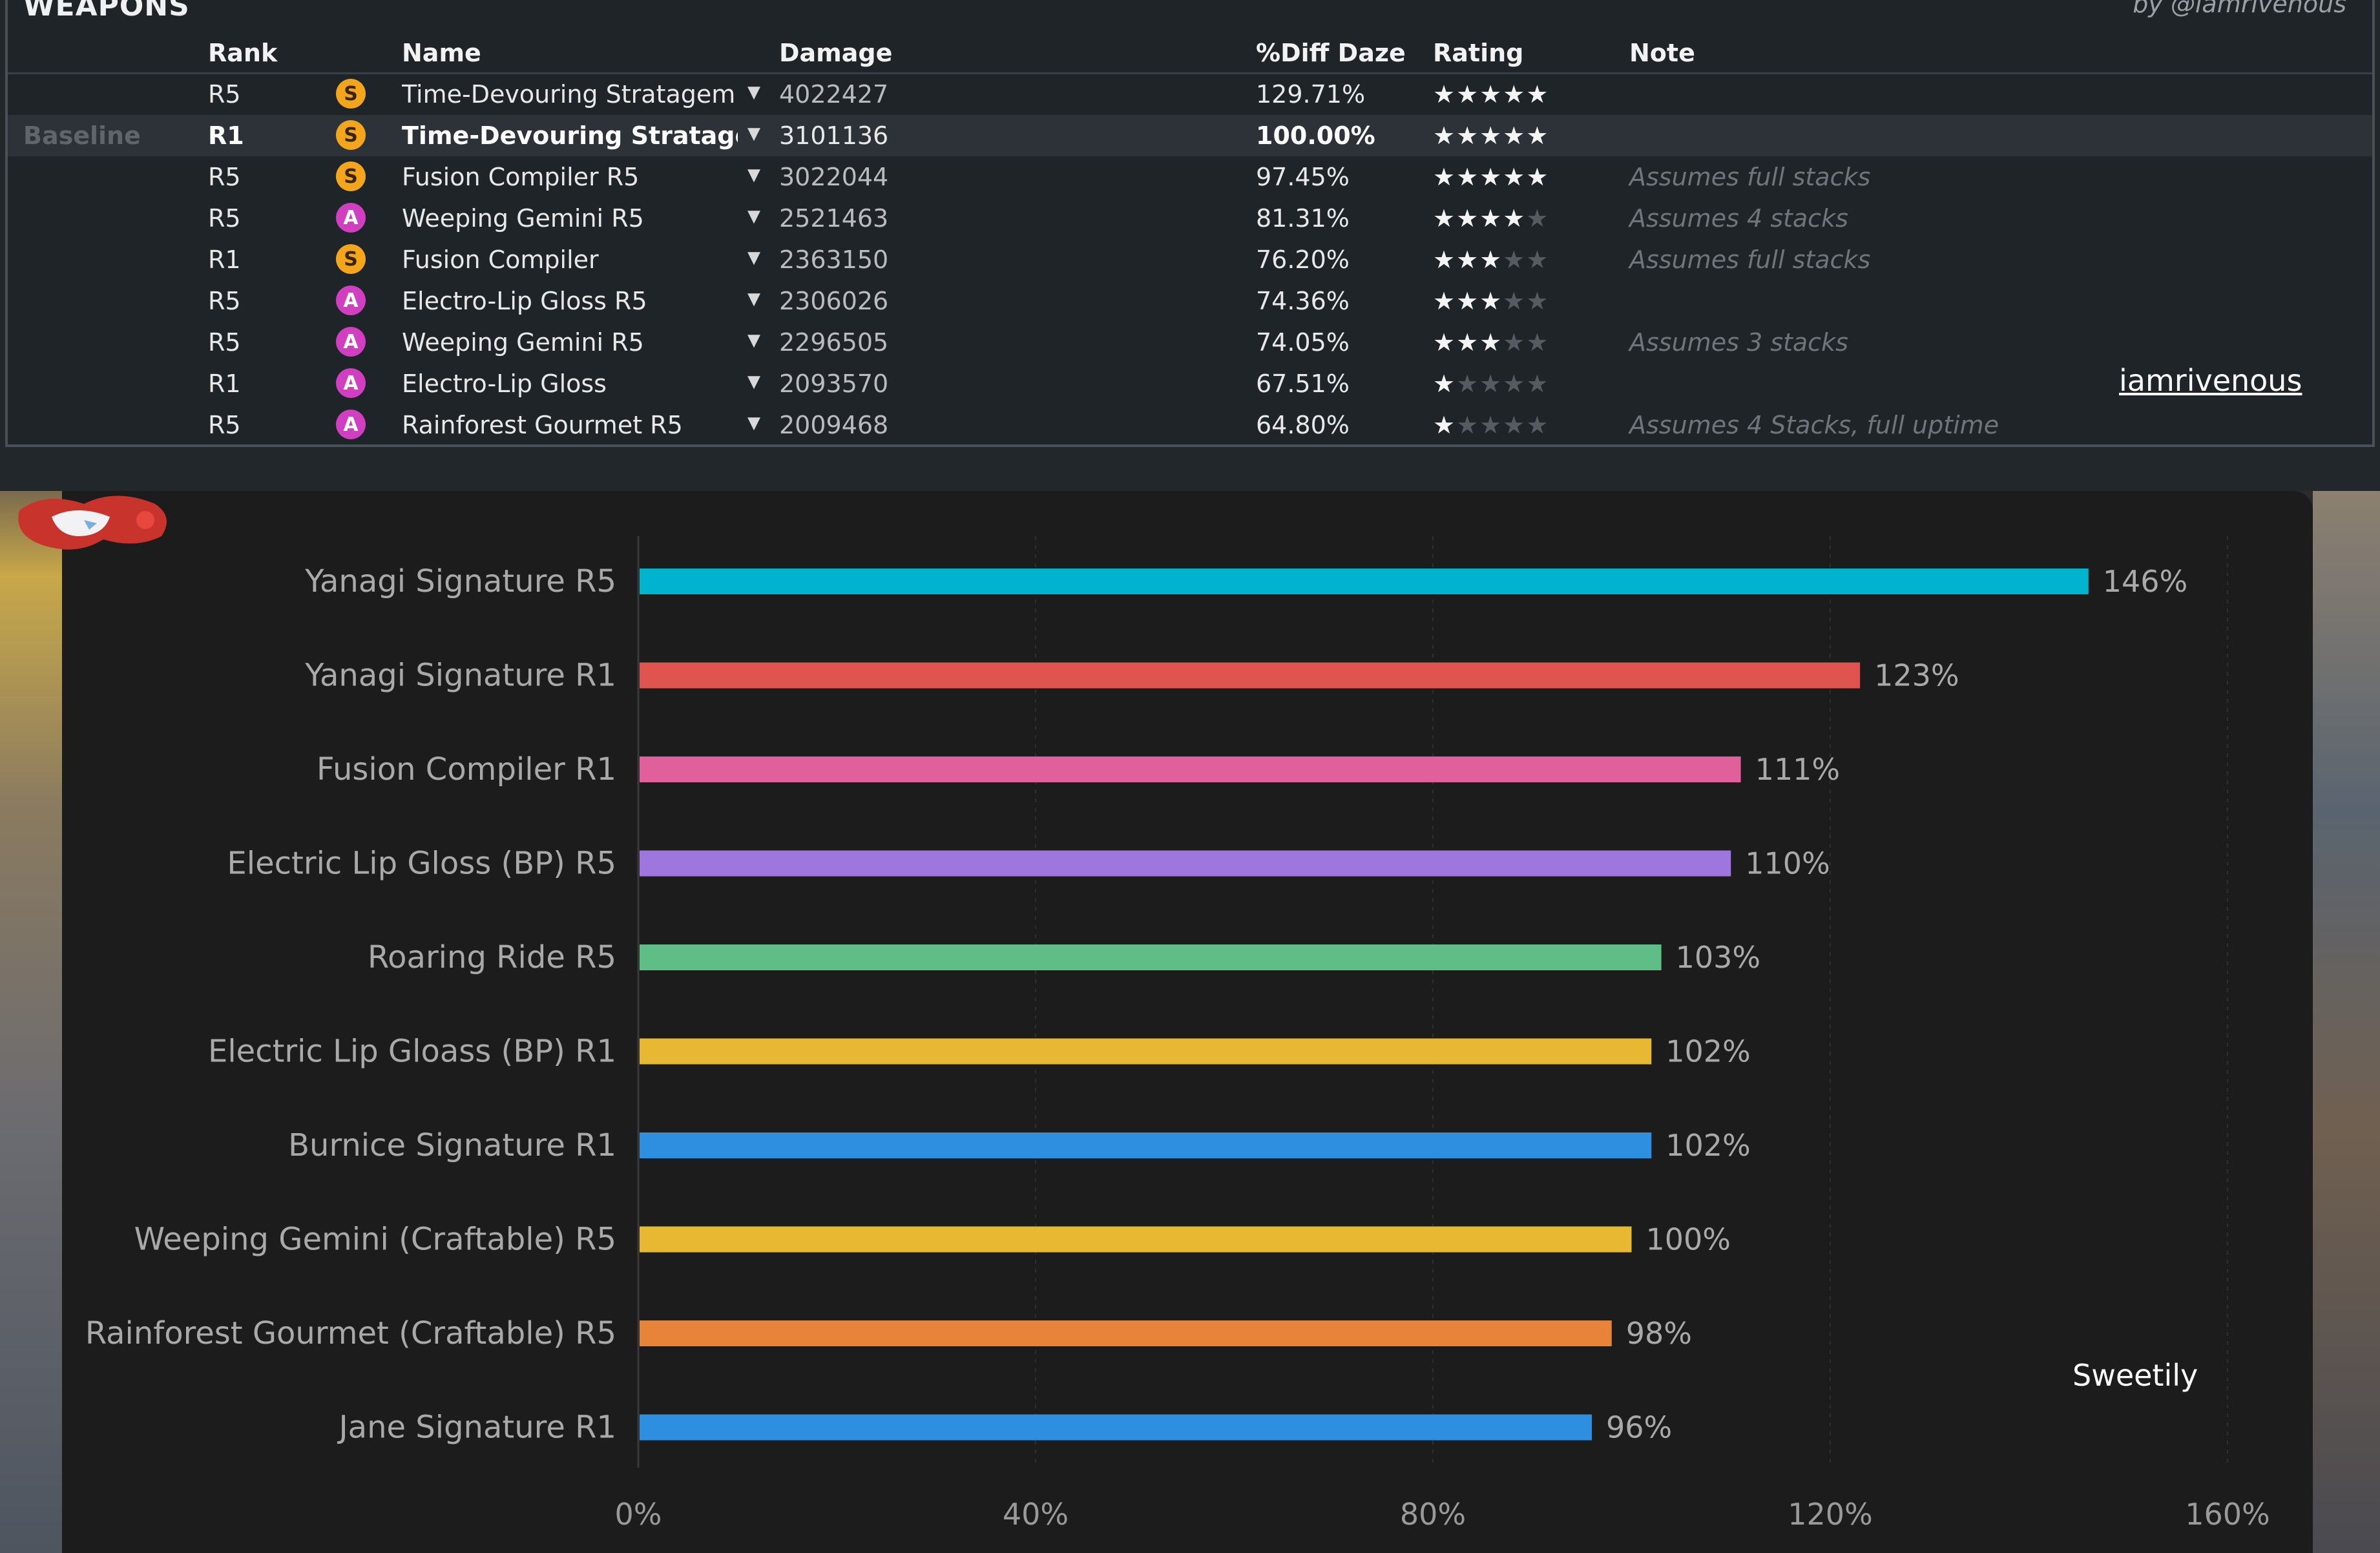 This screenshot has width=2380, height=1553. What do you see at coordinates (500, 259) in the screenshot?
I see `weapon-name-cell: Fusion Compiler` at bounding box center [500, 259].